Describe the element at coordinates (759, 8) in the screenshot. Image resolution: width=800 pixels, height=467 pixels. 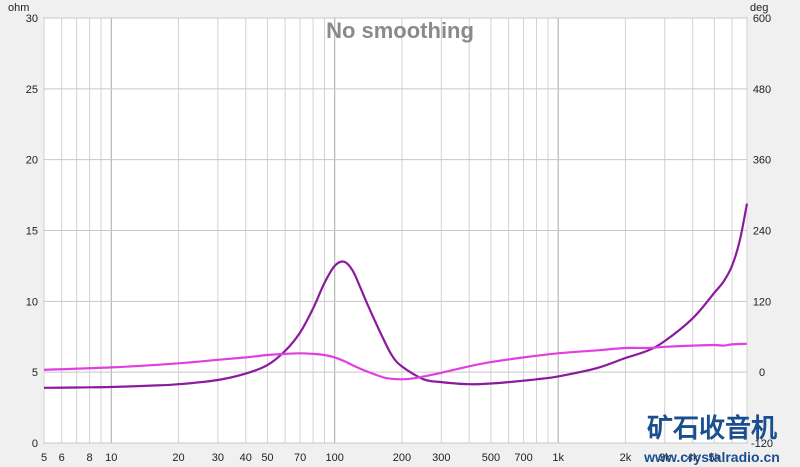
I see `right-axis-unit-label: deg` at that location.